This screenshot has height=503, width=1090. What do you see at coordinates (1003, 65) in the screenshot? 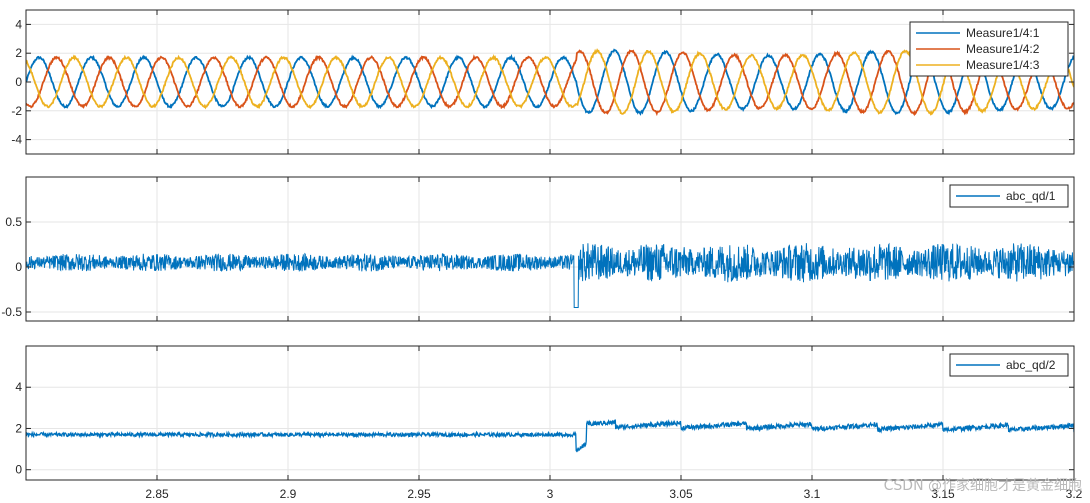
I see `legend-label: Measure1/4:3` at bounding box center [1003, 65].